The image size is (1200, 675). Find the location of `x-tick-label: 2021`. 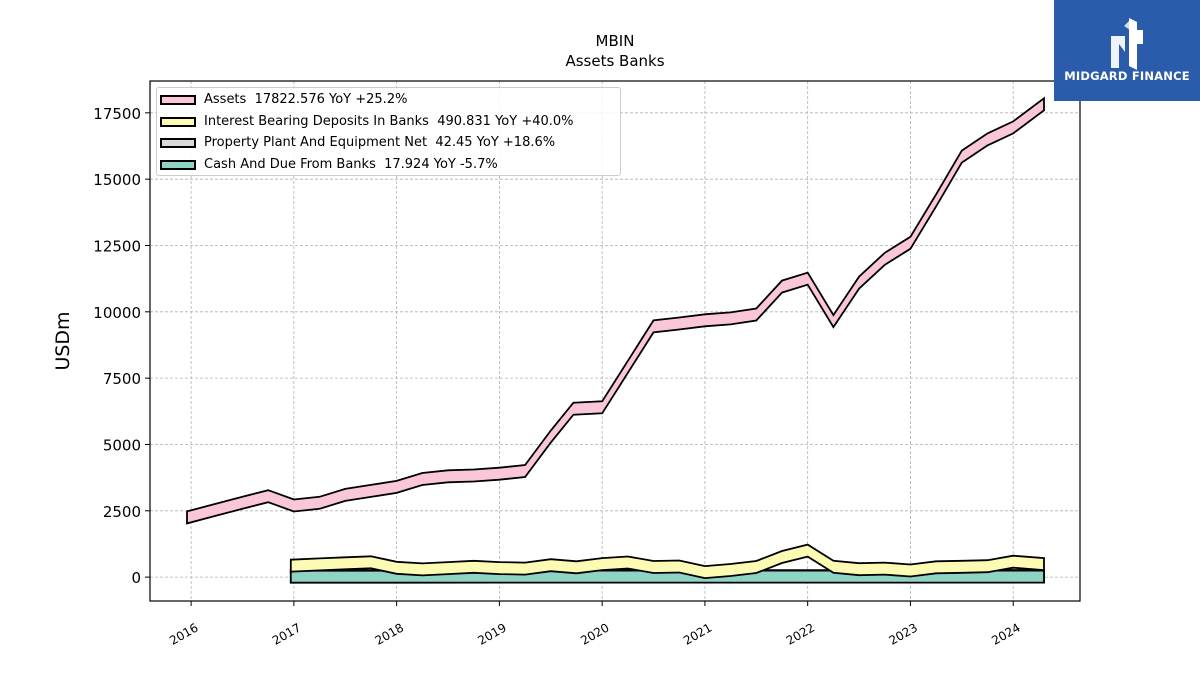

x-tick-label: 2021 is located at coordinates (697, 633).